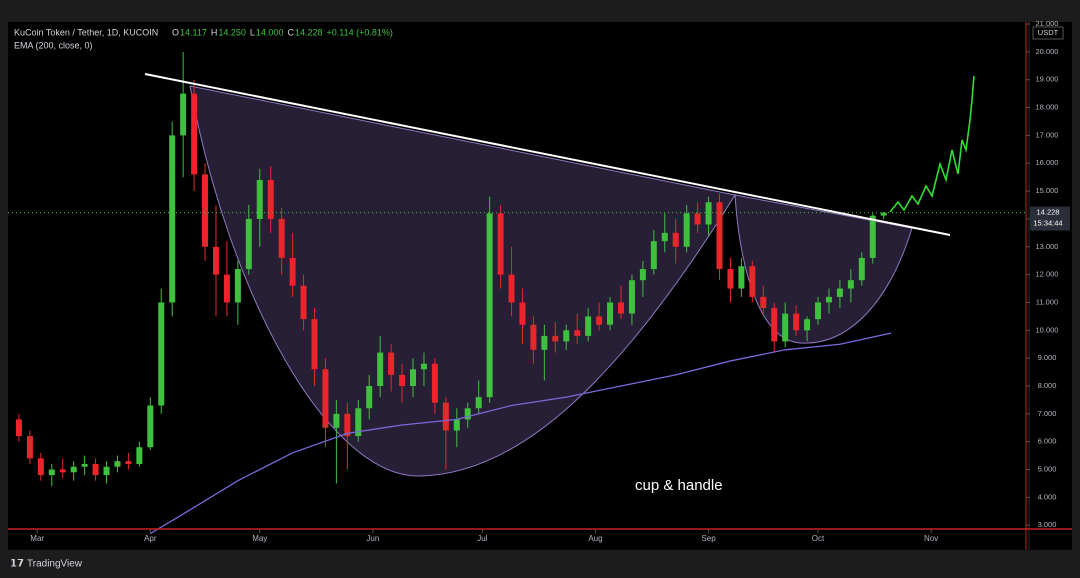  What do you see at coordinates (53, 45) in the screenshot?
I see `ema-legend: EMA (200, close, 0)` at bounding box center [53, 45].